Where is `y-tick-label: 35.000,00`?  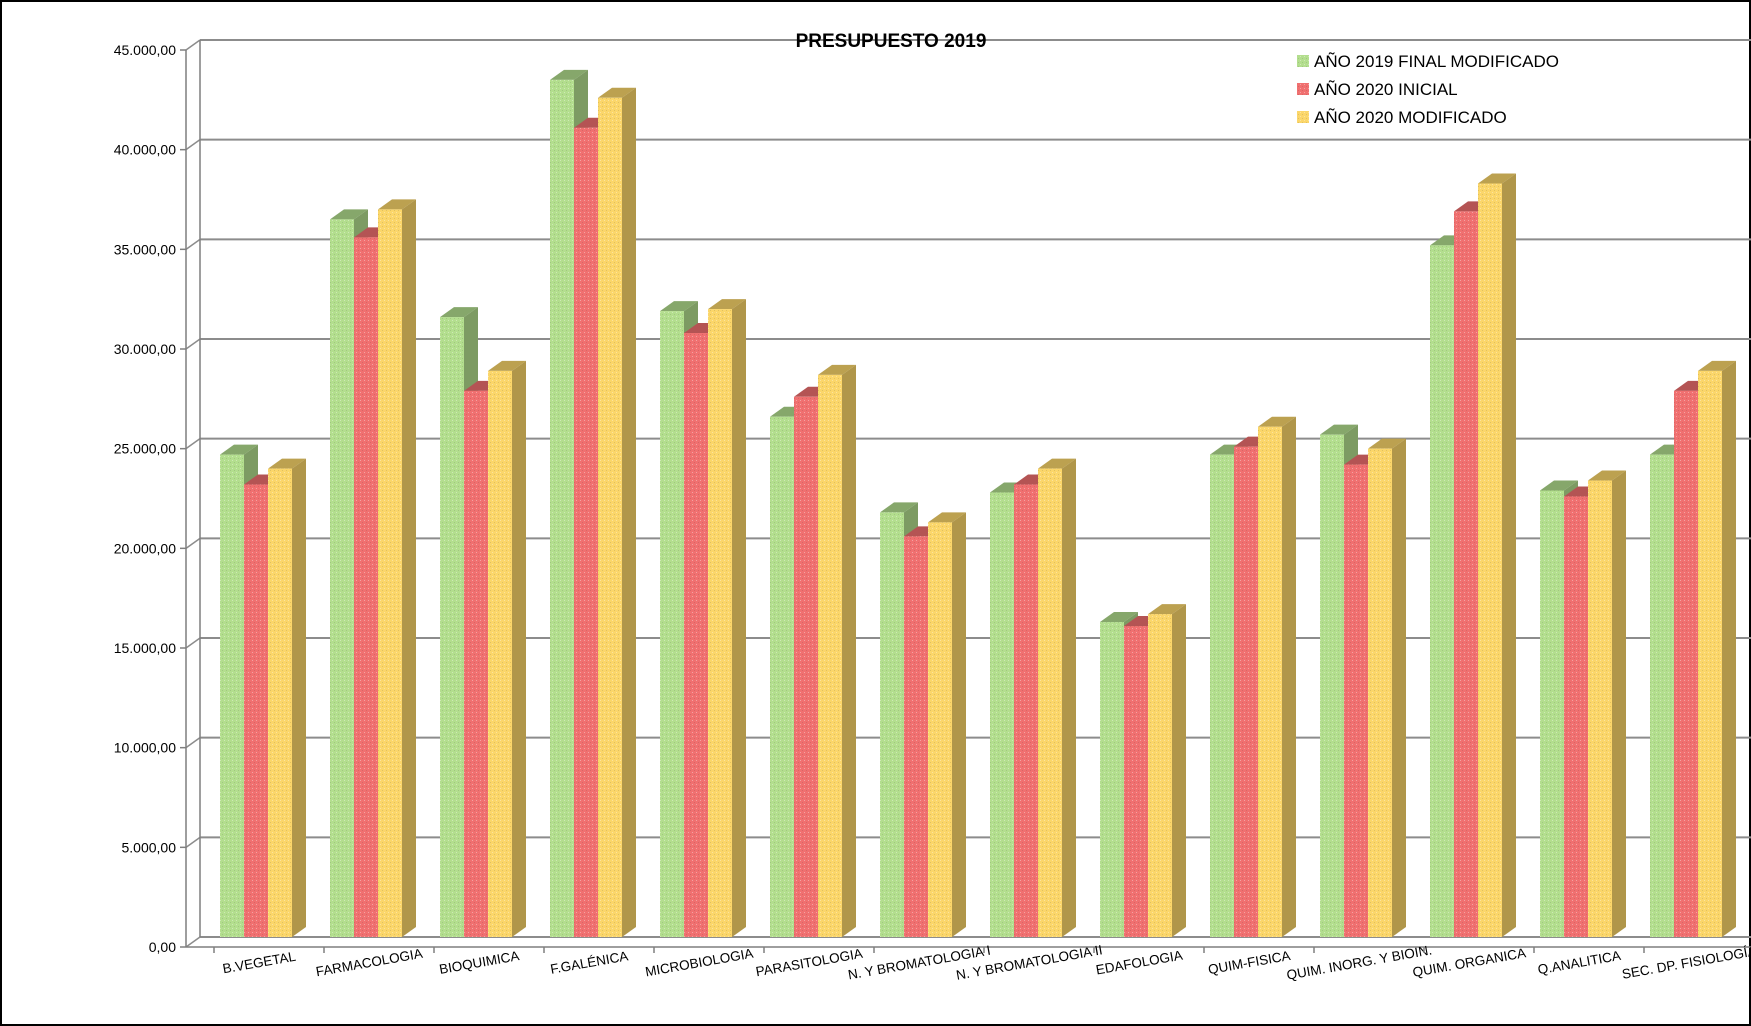 y-tick-label: 35.000,00 is located at coordinates (145, 249).